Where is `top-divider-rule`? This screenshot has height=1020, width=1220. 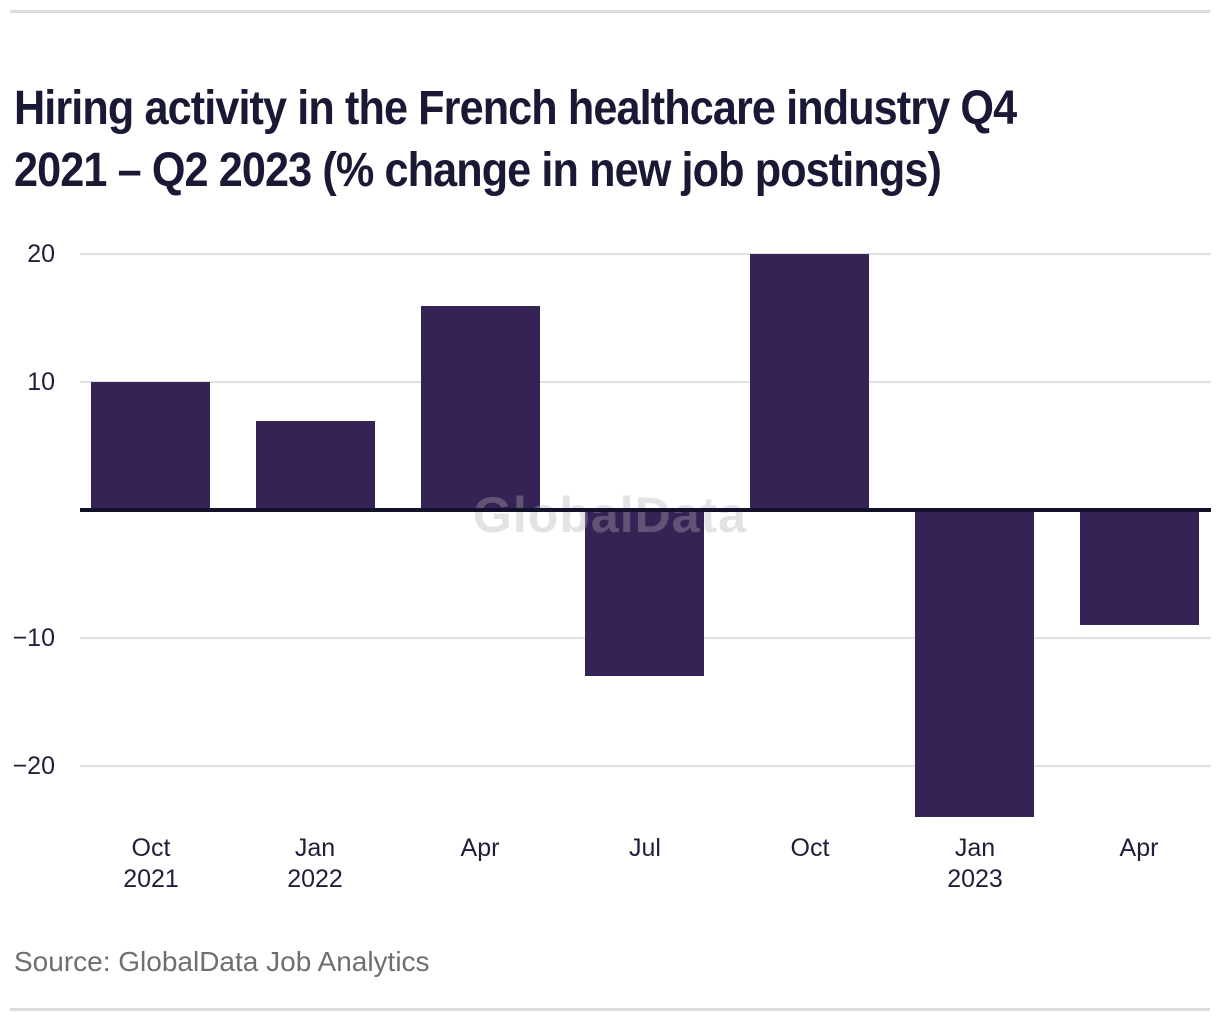 top-divider-rule is located at coordinates (610, 11).